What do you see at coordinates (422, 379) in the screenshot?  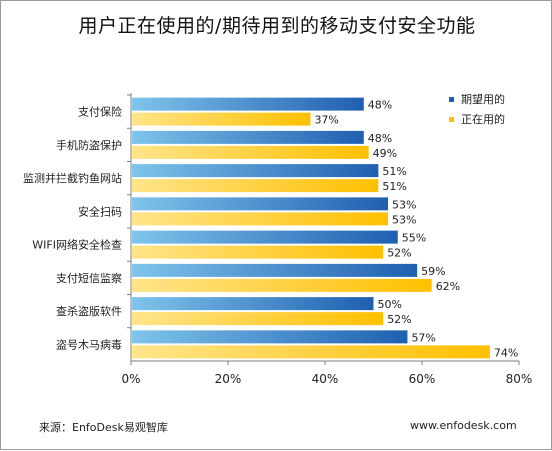 I see `x-tick-label: 60%` at bounding box center [422, 379].